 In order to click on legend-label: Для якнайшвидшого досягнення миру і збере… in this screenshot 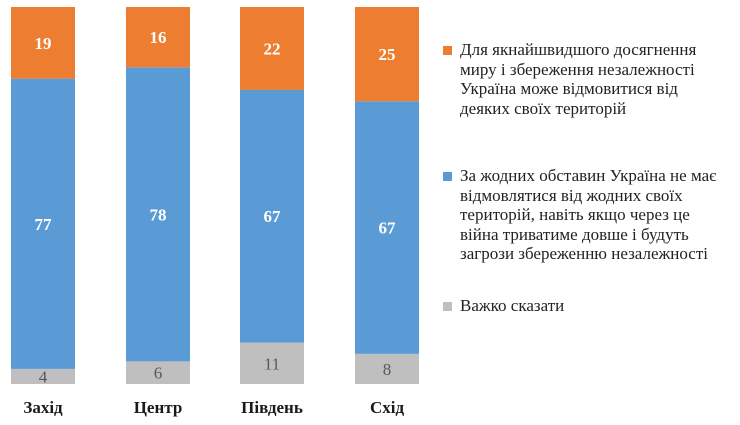, I will do `click(578, 79)`.